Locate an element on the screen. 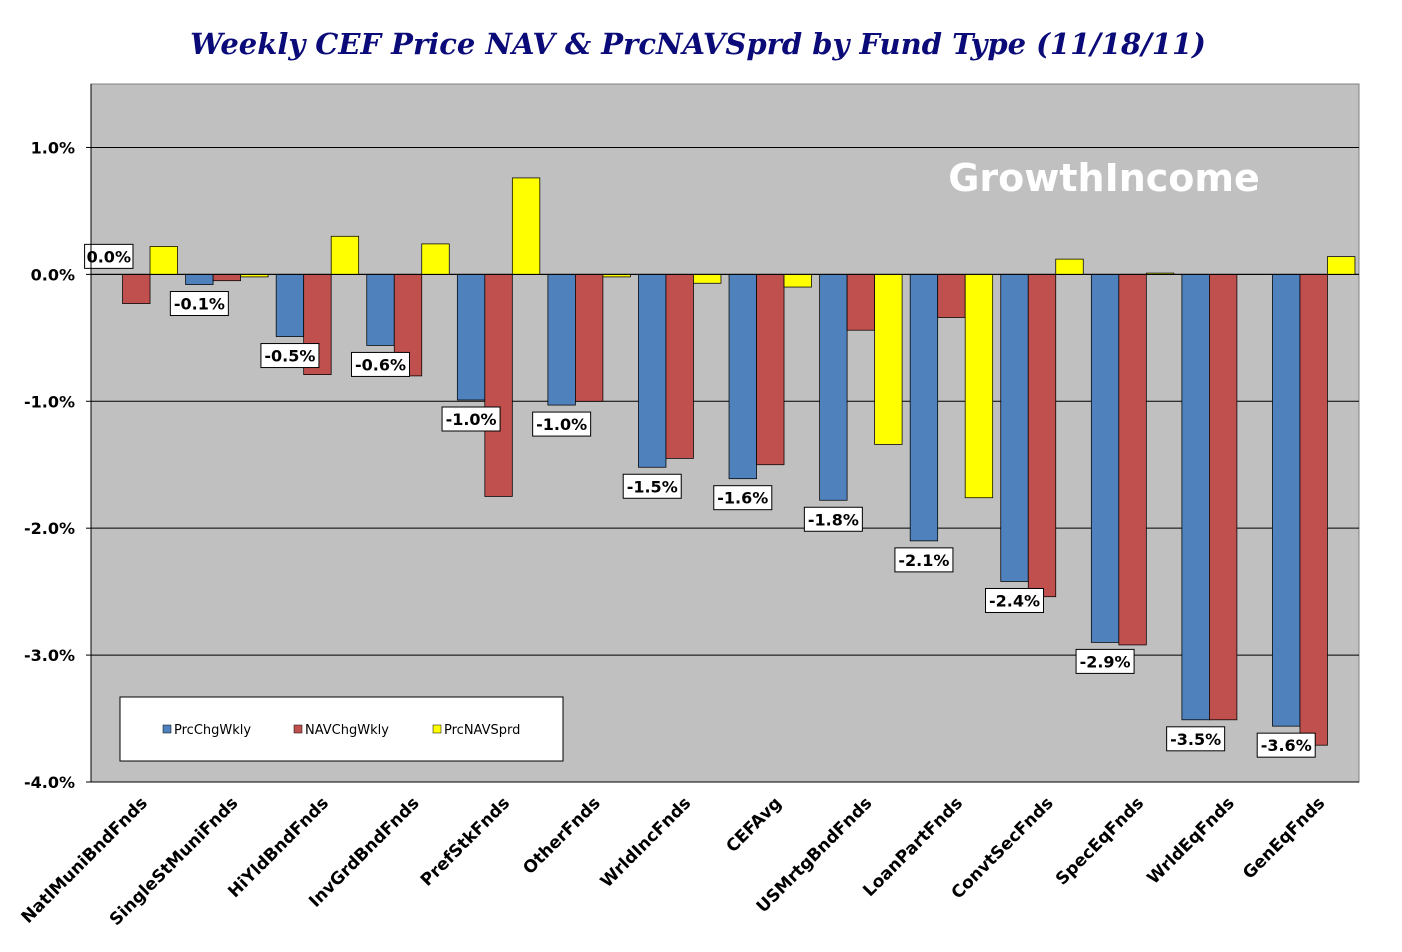  data-label-invgrdbndfnds: -0.6% is located at coordinates (380, 364).